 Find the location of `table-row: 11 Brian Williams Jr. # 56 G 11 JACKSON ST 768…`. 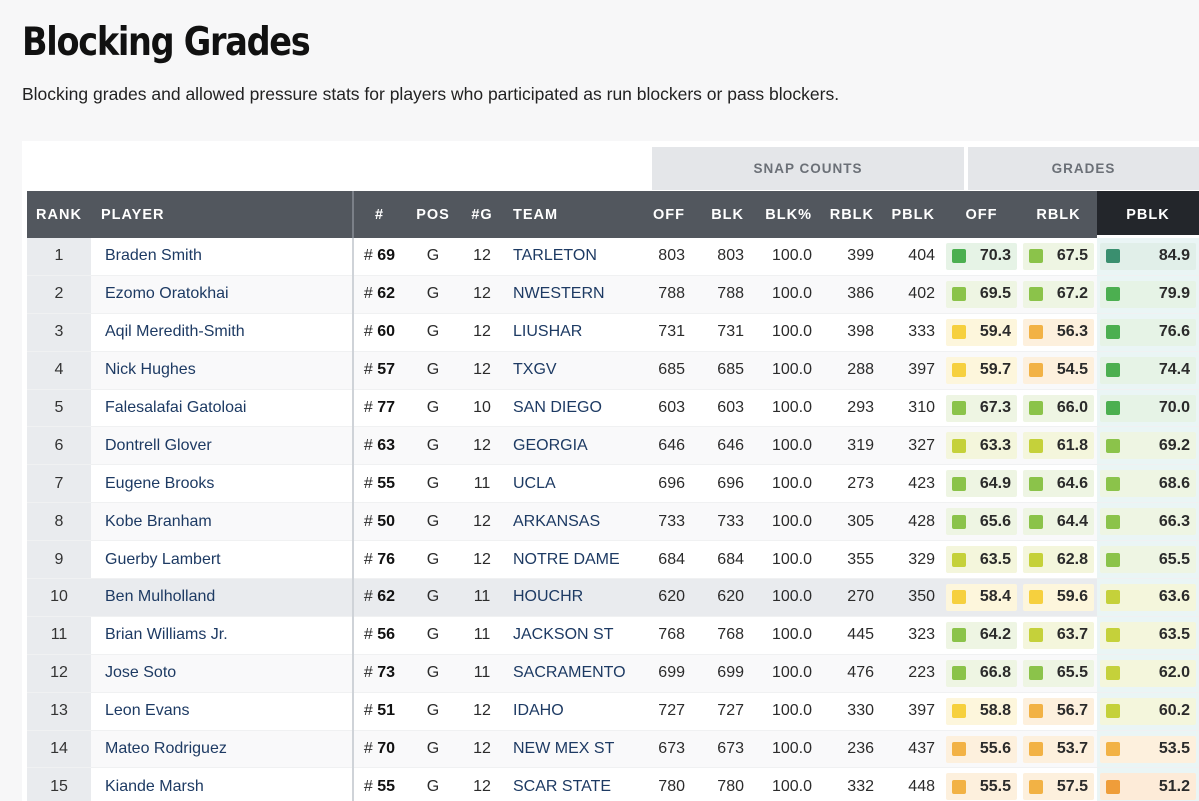

table-row: 11 Brian Williams Jr. # 56 G 11 JACKSON ST 768… is located at coordinates (613, 635).